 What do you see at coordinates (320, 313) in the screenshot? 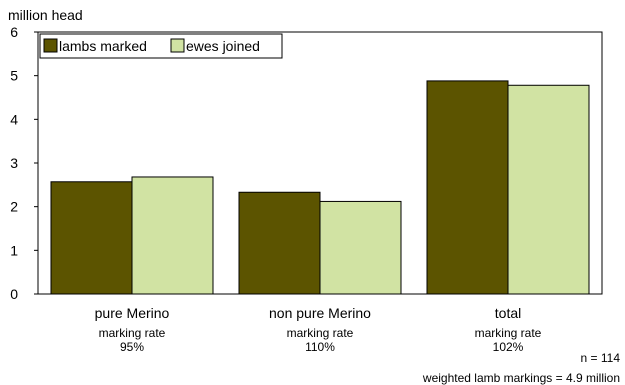
I see `x-tick-label: non pure Merino` at bounding box center [320, 313].